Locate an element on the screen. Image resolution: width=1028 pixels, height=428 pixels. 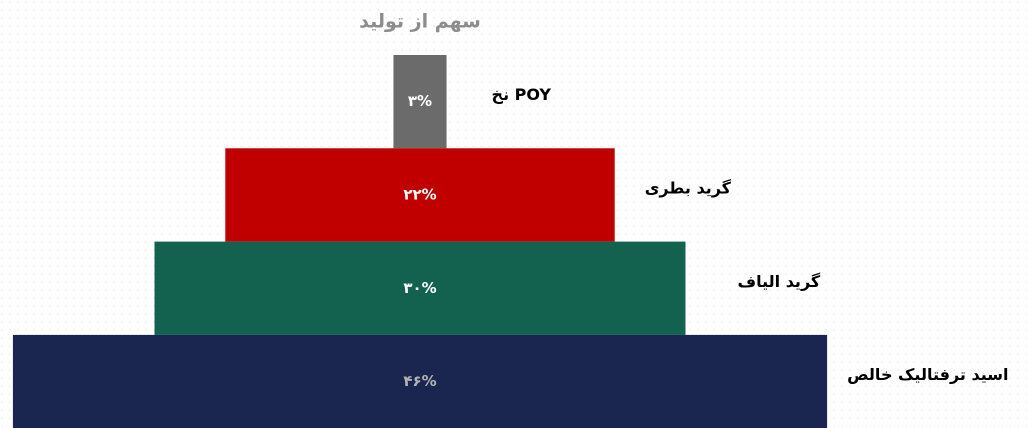
category-label: گرید بطری is located at coordinates (688, 187).